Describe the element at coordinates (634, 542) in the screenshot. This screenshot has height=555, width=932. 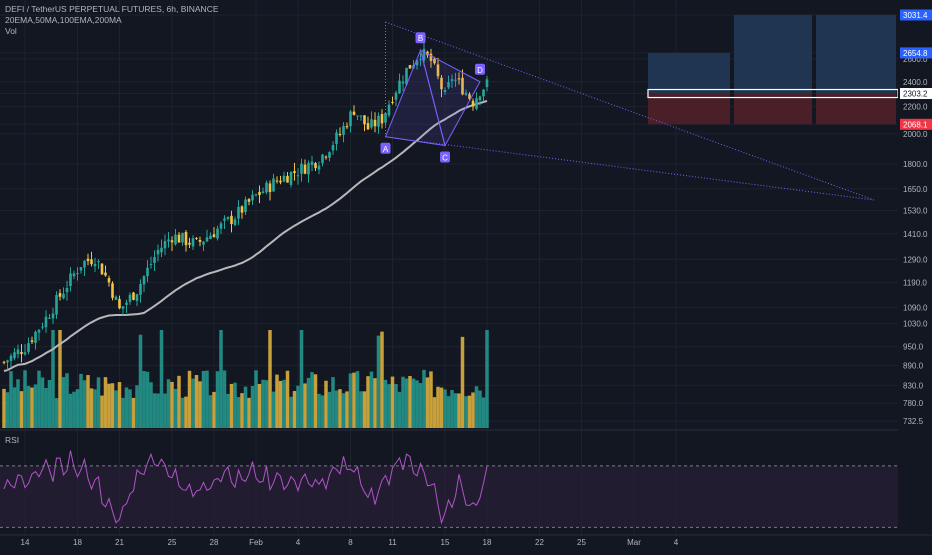
I see `date-tick-label: Mar` at that location.